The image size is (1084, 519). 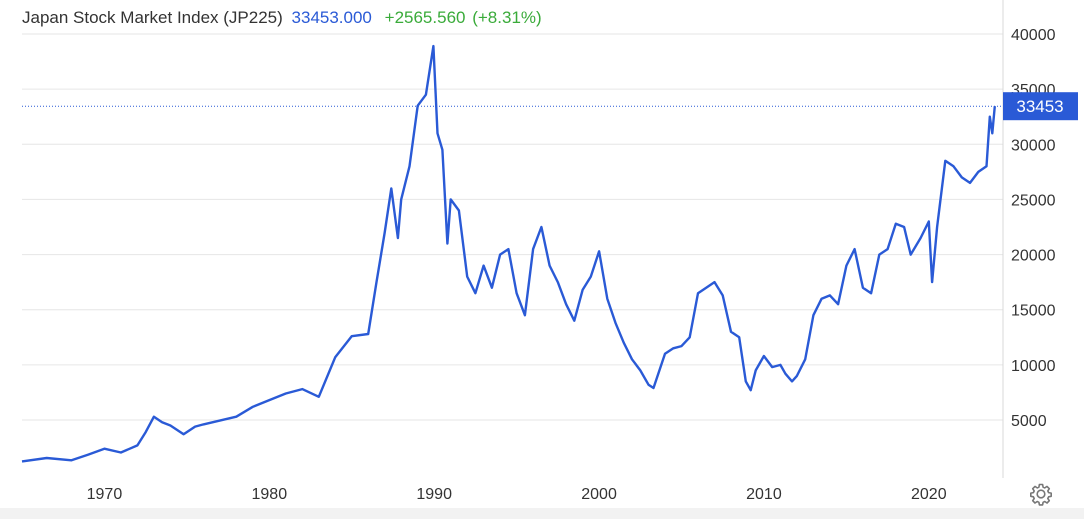 I want to click on y-tick-label: 10000, so click(x=1033, y=366).